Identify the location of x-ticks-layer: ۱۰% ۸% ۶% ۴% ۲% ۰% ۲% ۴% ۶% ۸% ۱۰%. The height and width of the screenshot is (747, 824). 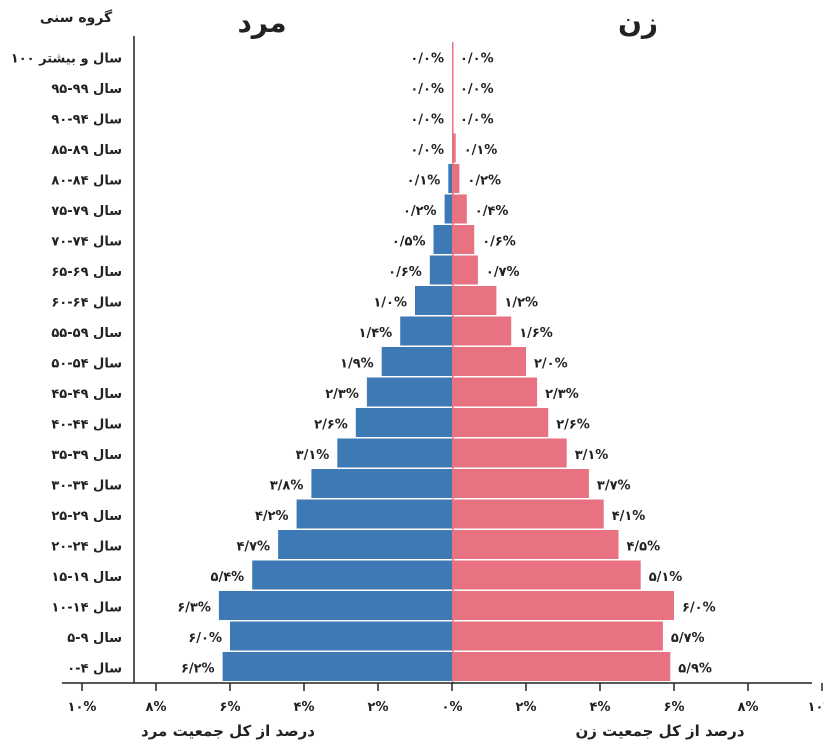
(446, 699).